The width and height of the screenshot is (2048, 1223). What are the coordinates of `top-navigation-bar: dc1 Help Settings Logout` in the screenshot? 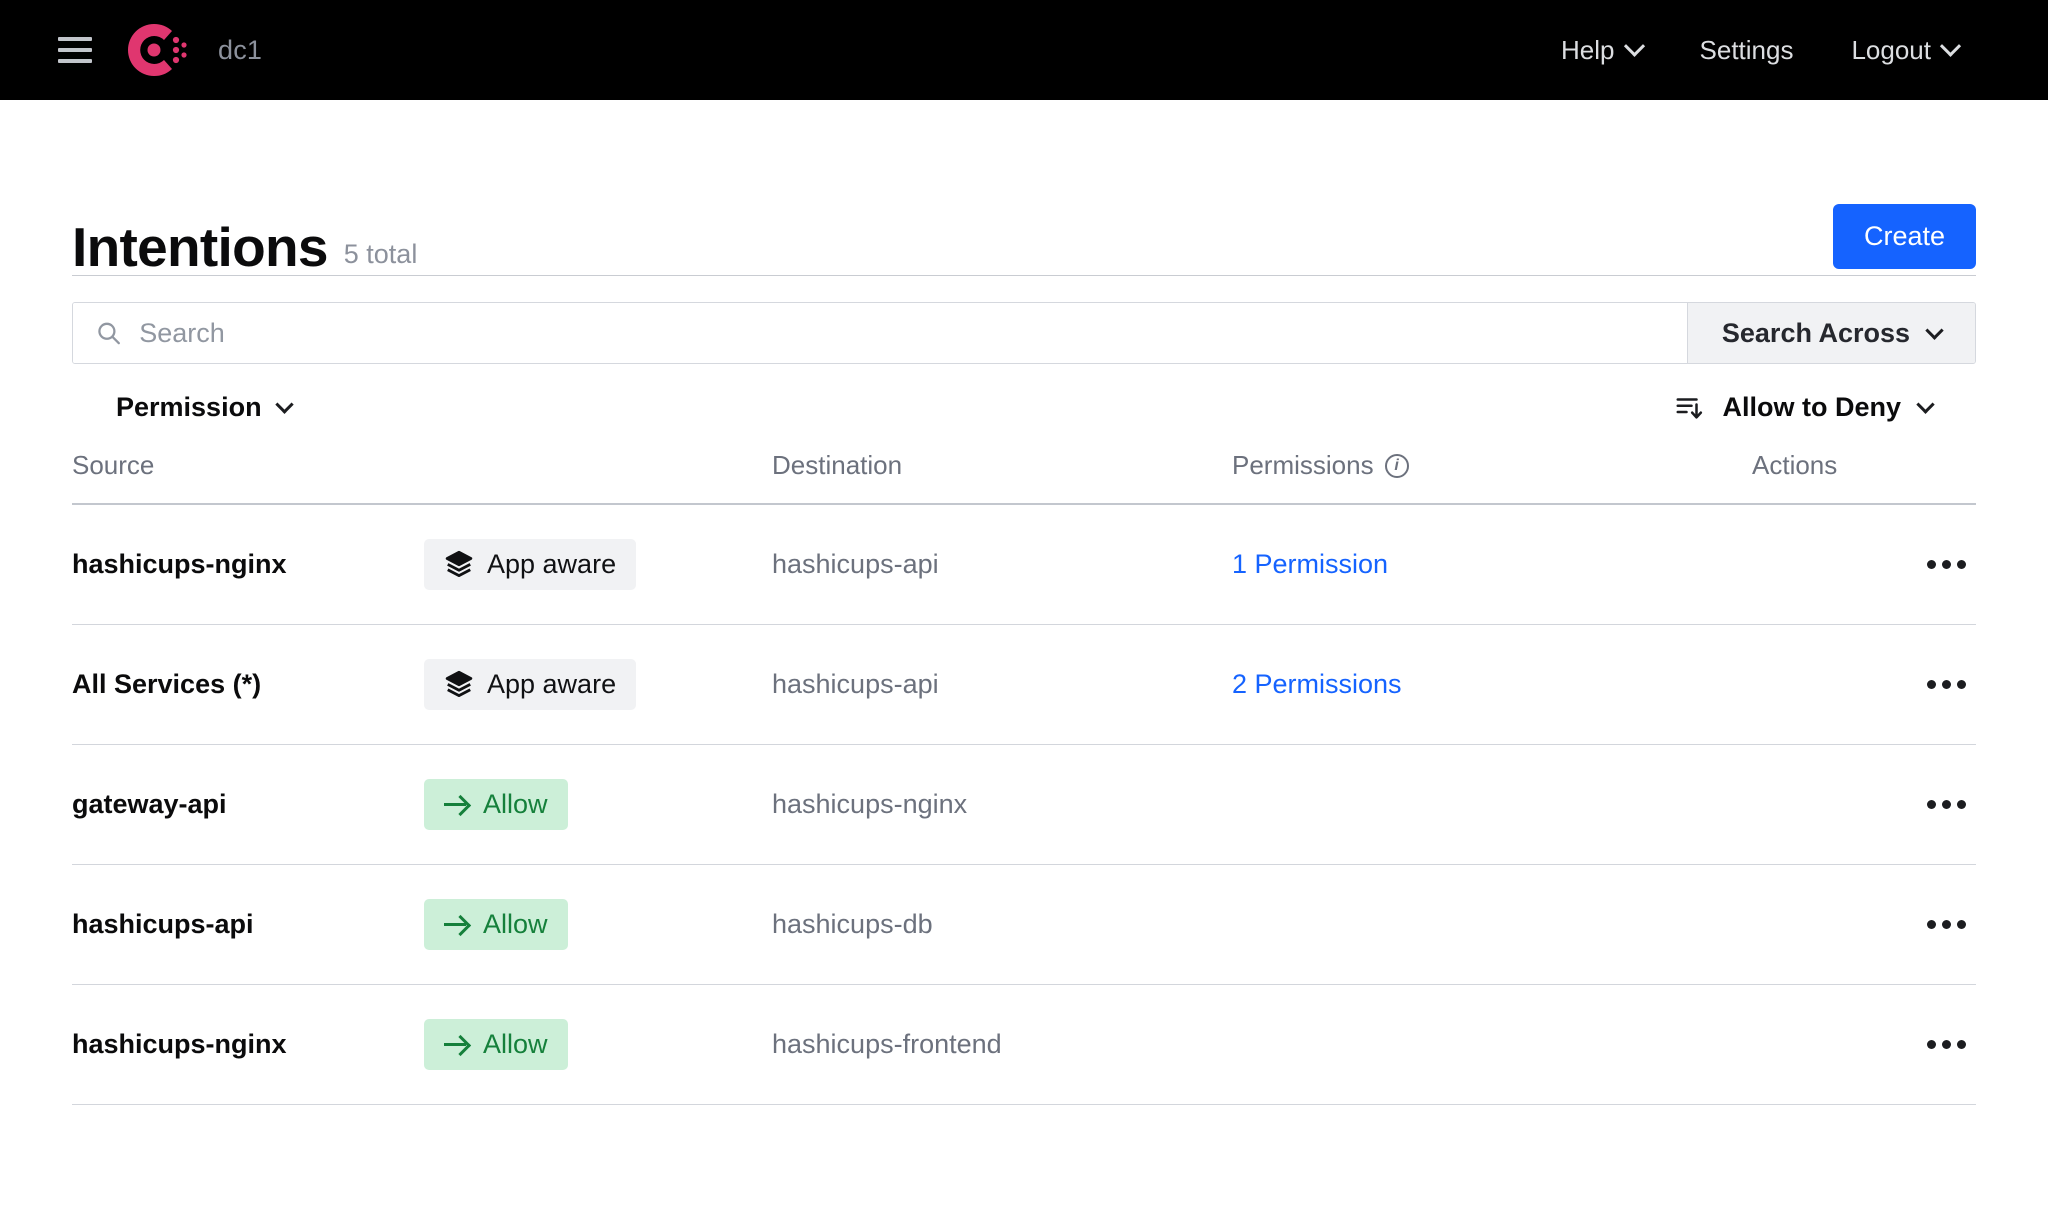 It's located at (1024, 50).